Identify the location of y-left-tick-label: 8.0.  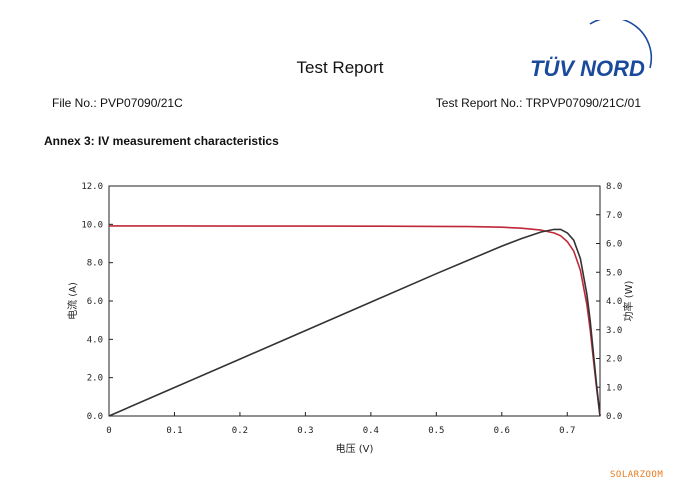
(95, 264).